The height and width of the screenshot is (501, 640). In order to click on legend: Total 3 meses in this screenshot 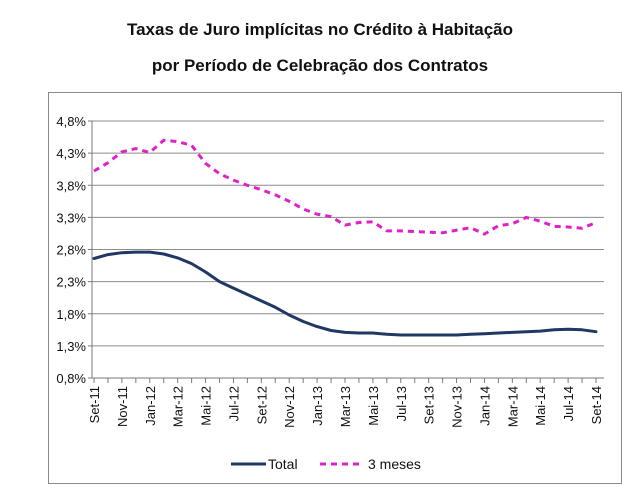, I will do `click(326, 464)`.